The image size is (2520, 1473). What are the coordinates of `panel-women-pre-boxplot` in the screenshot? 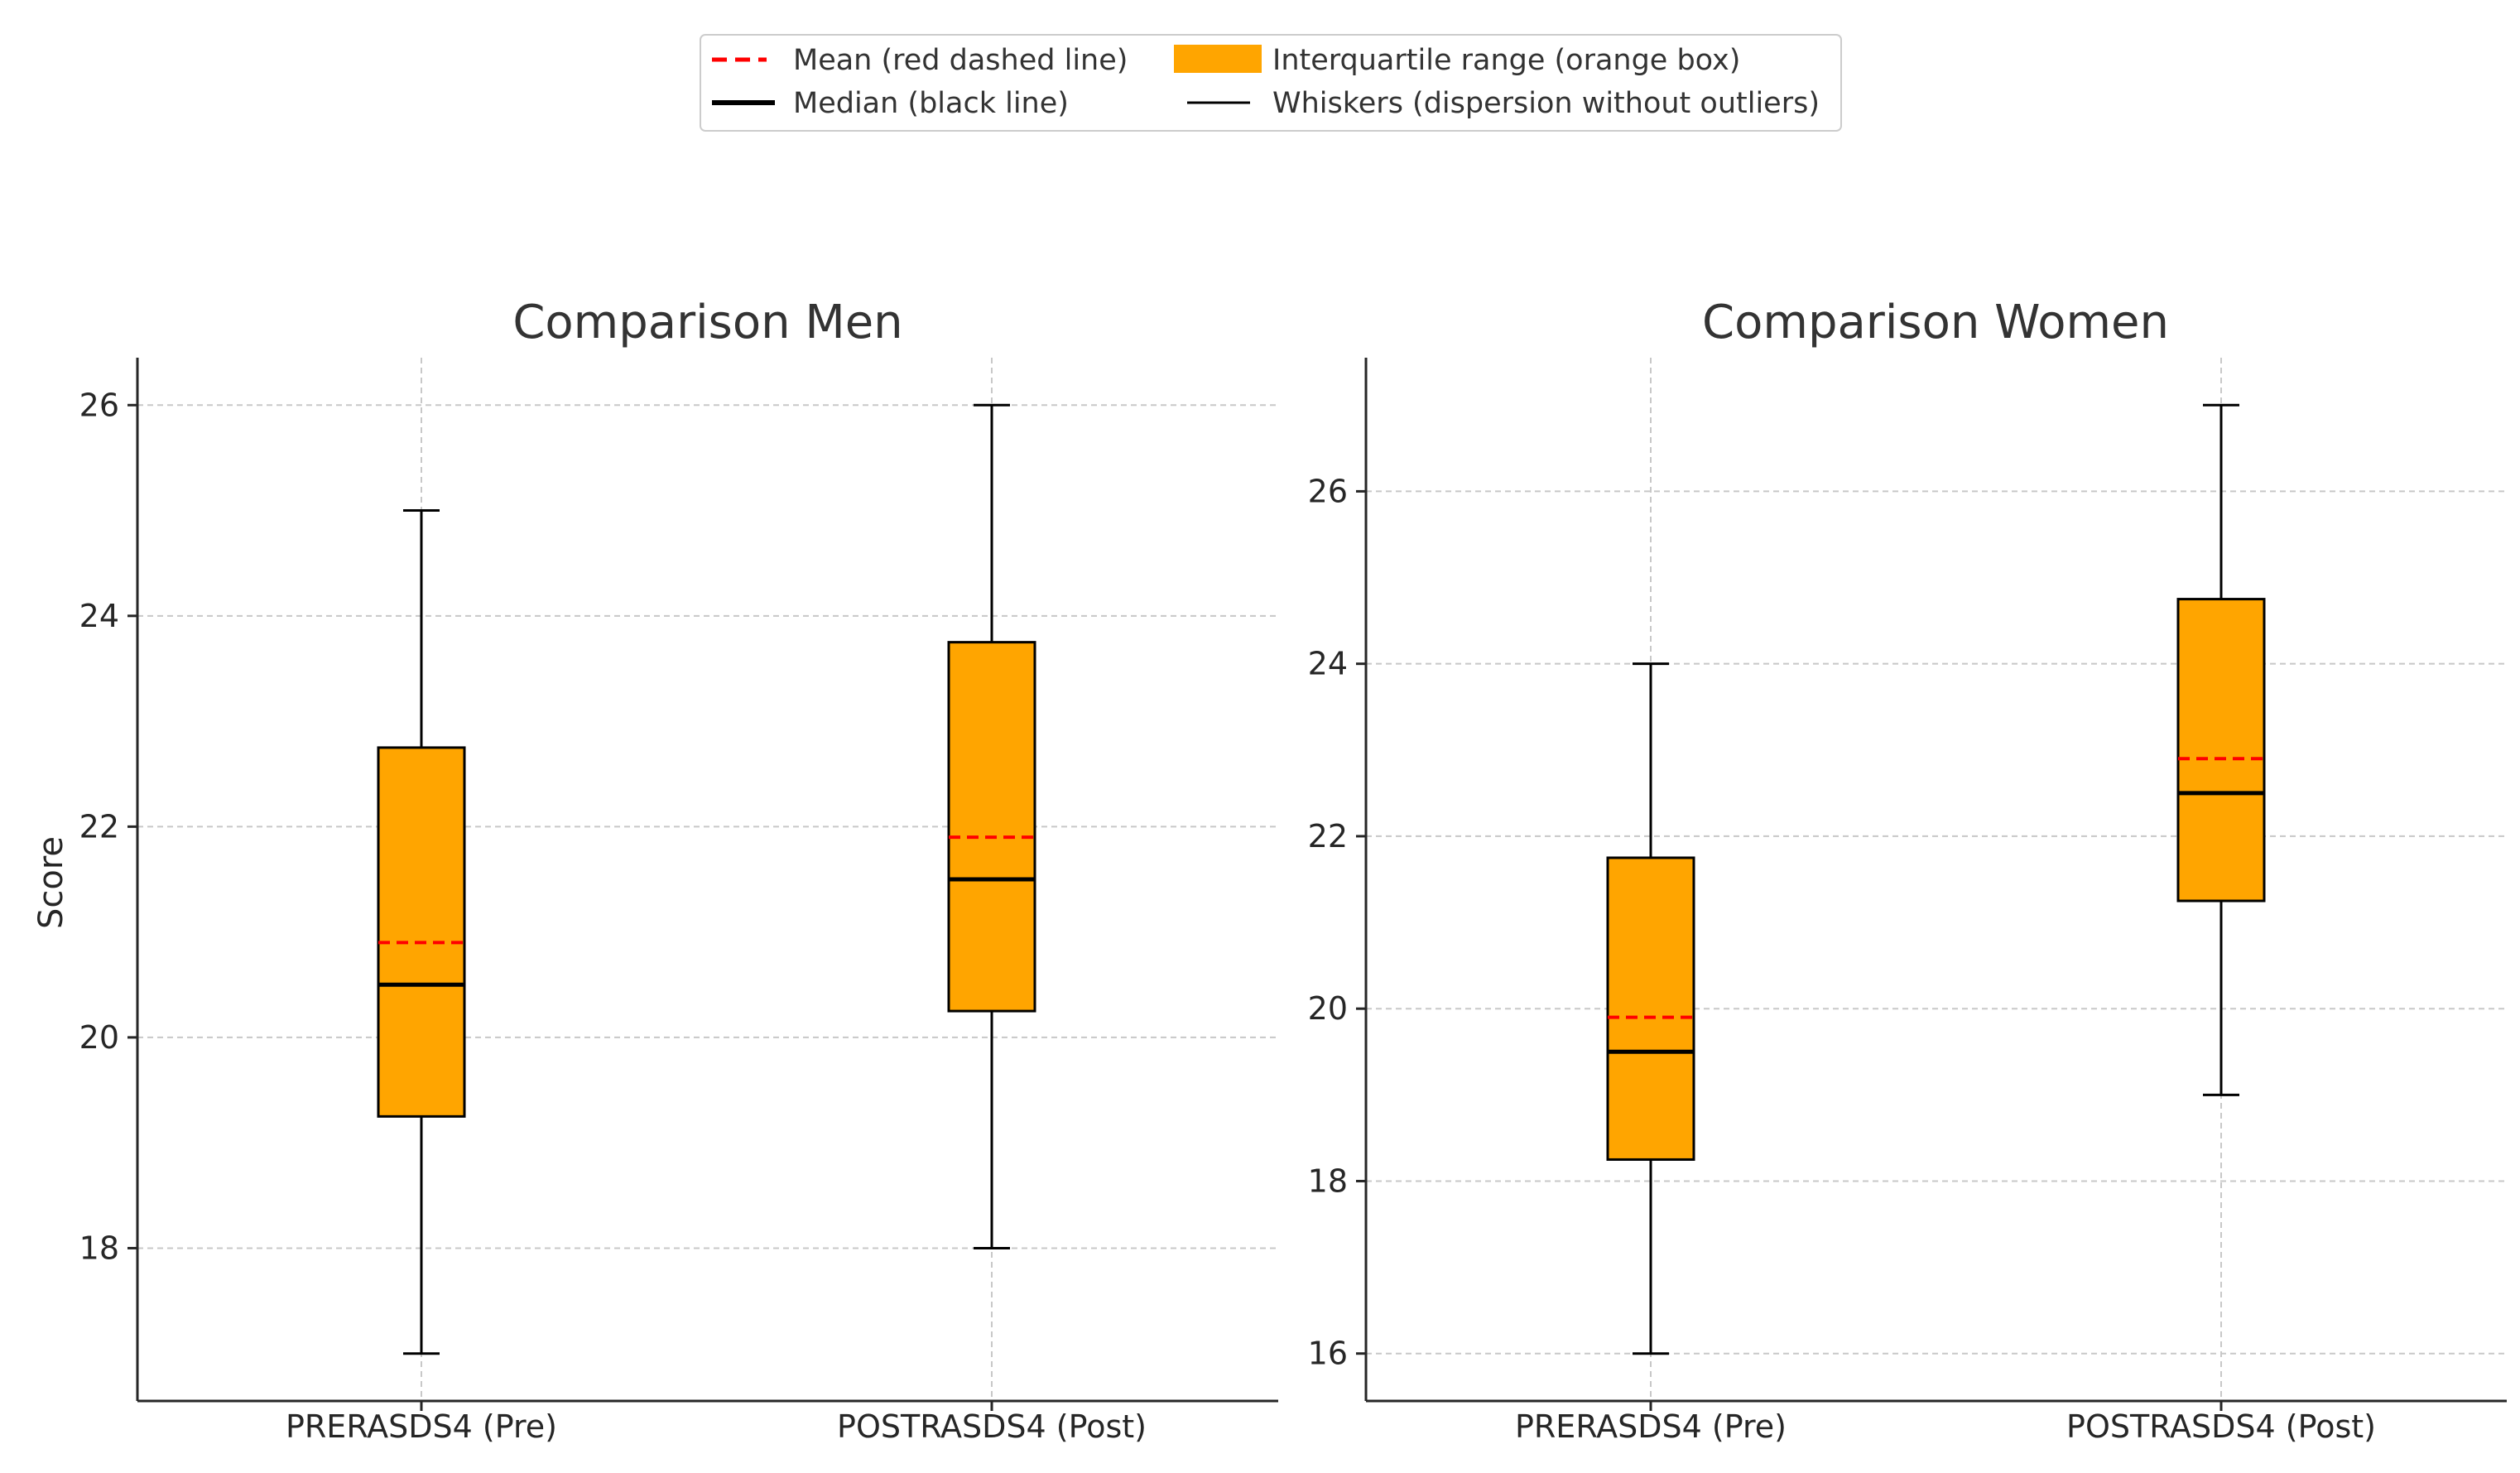 It's located at (1650, 1009).